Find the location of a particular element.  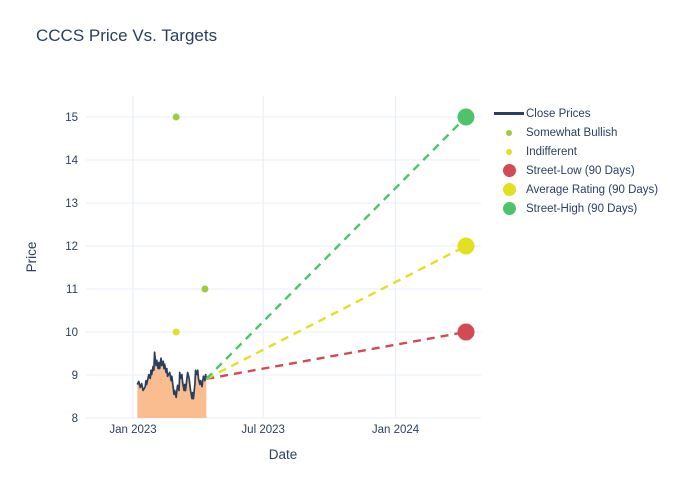

close-prices-area is located at coordinates (172, 385).